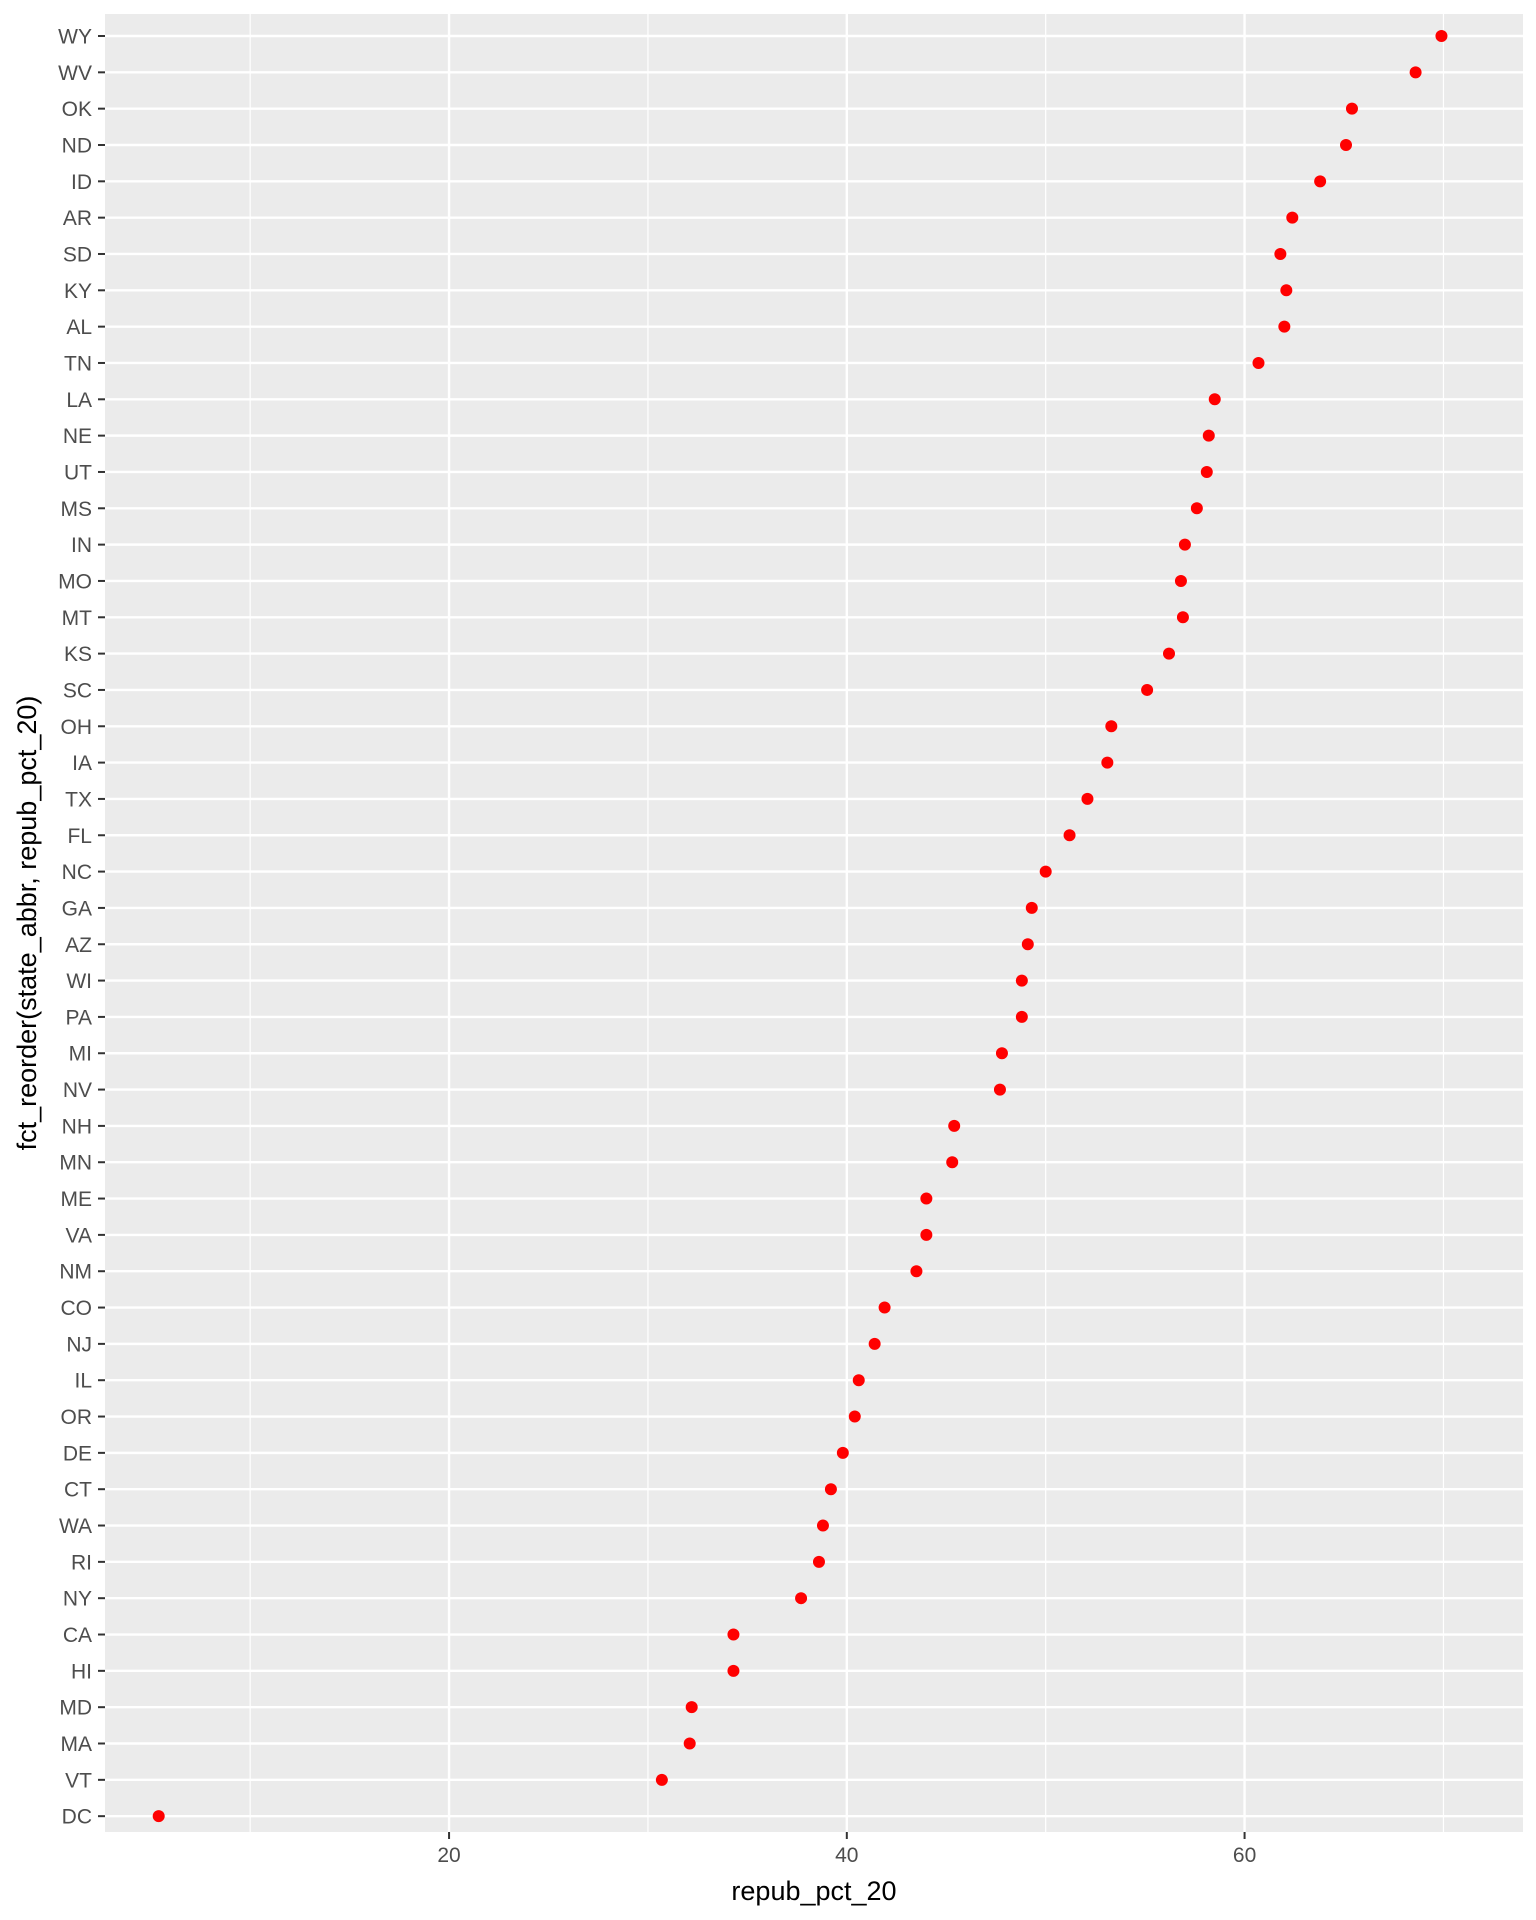 This screenshot has height=1920, width=1536. I want to click on y-tick-label: MN, so click(75, 1163).